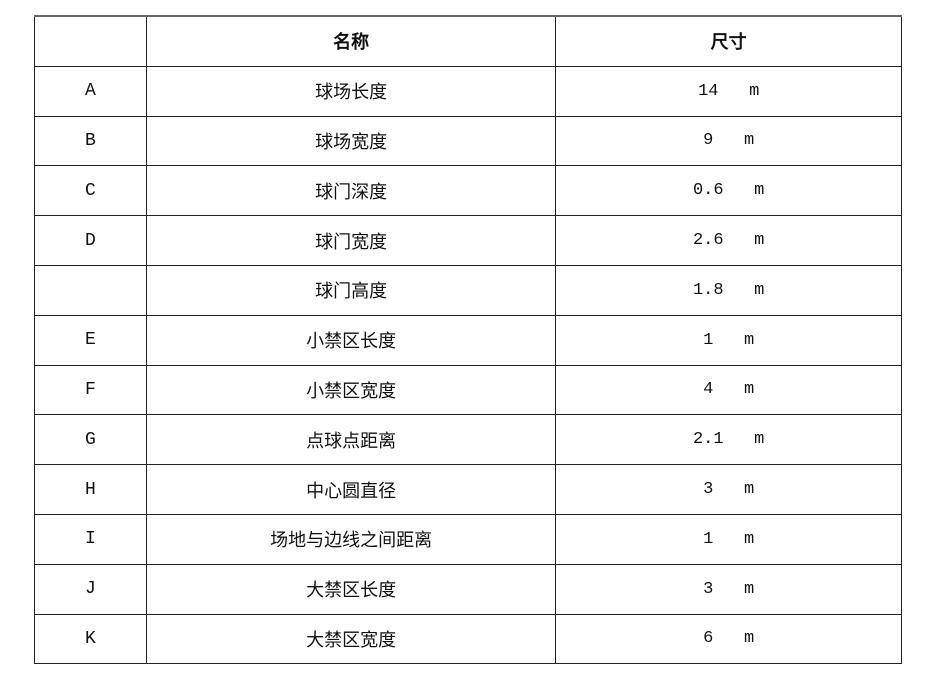 The image size is (947, 675). I want to click on row-label: K, so click(90, 639).